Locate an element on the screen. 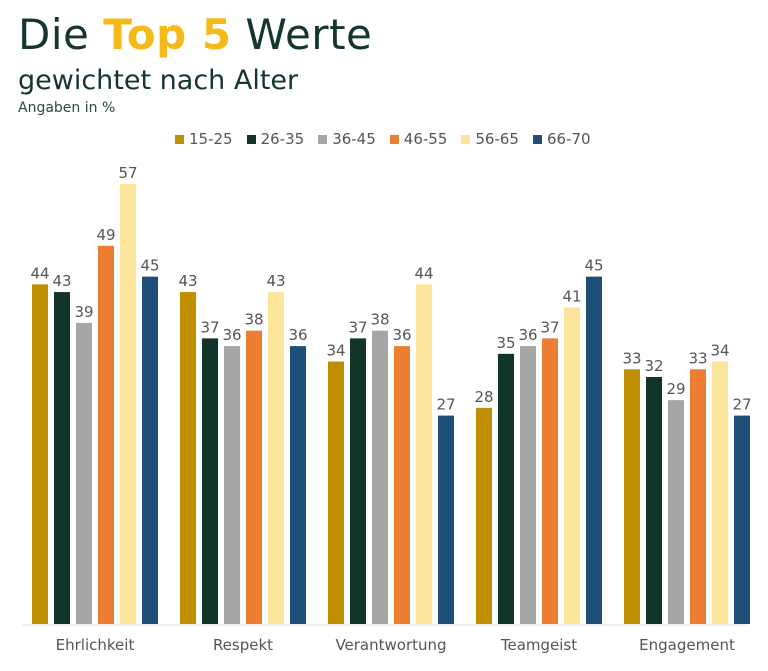 The image size is (768, 671). title-part: Die is located at coordinates (61, 34).